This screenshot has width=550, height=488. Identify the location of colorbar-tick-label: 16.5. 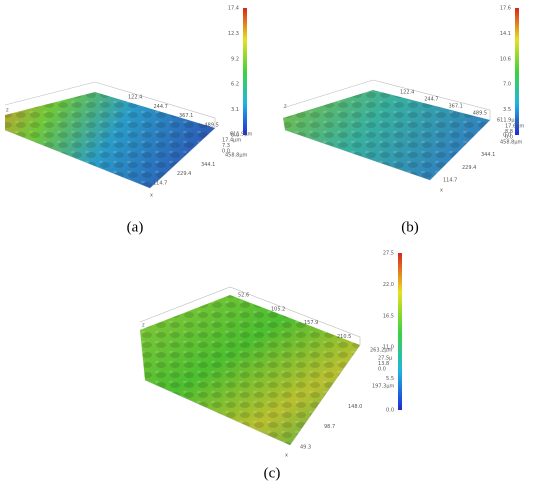
(388, 316).